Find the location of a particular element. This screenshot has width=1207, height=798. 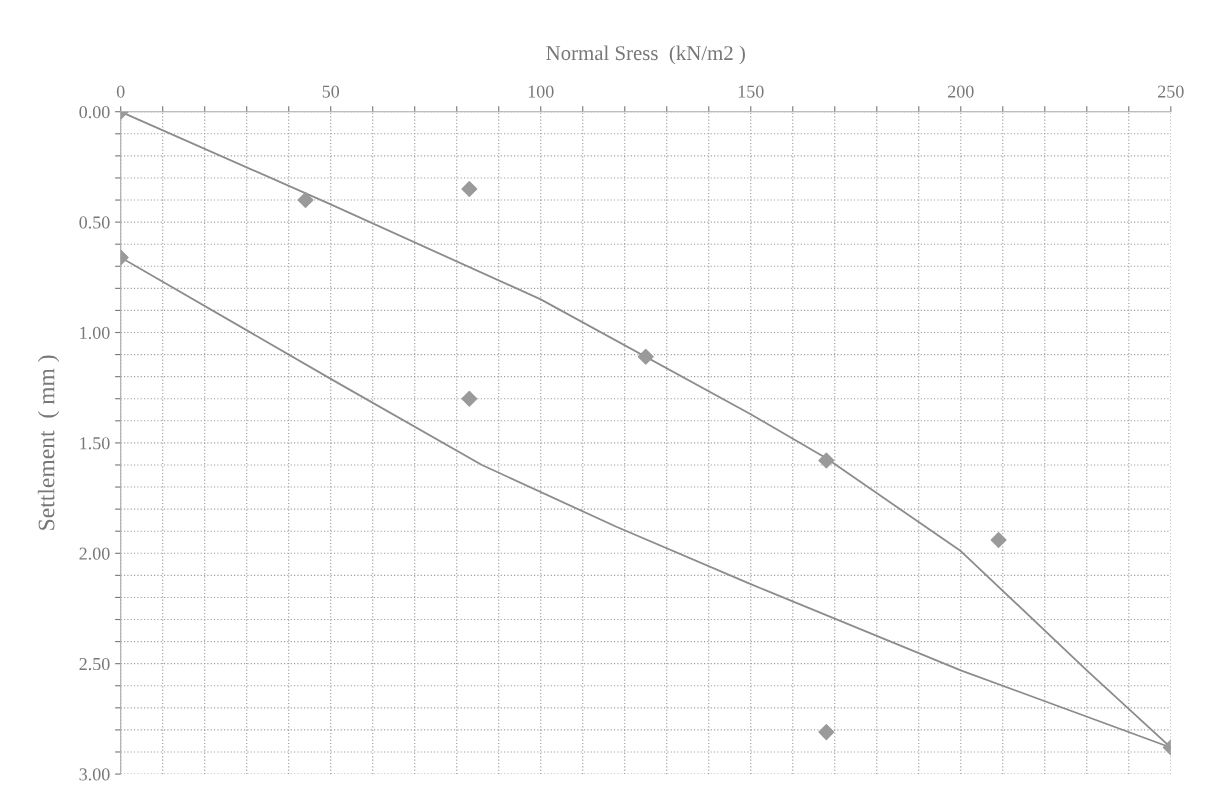

y-tick-label: 1.00 is located at coordinates (95, 333).